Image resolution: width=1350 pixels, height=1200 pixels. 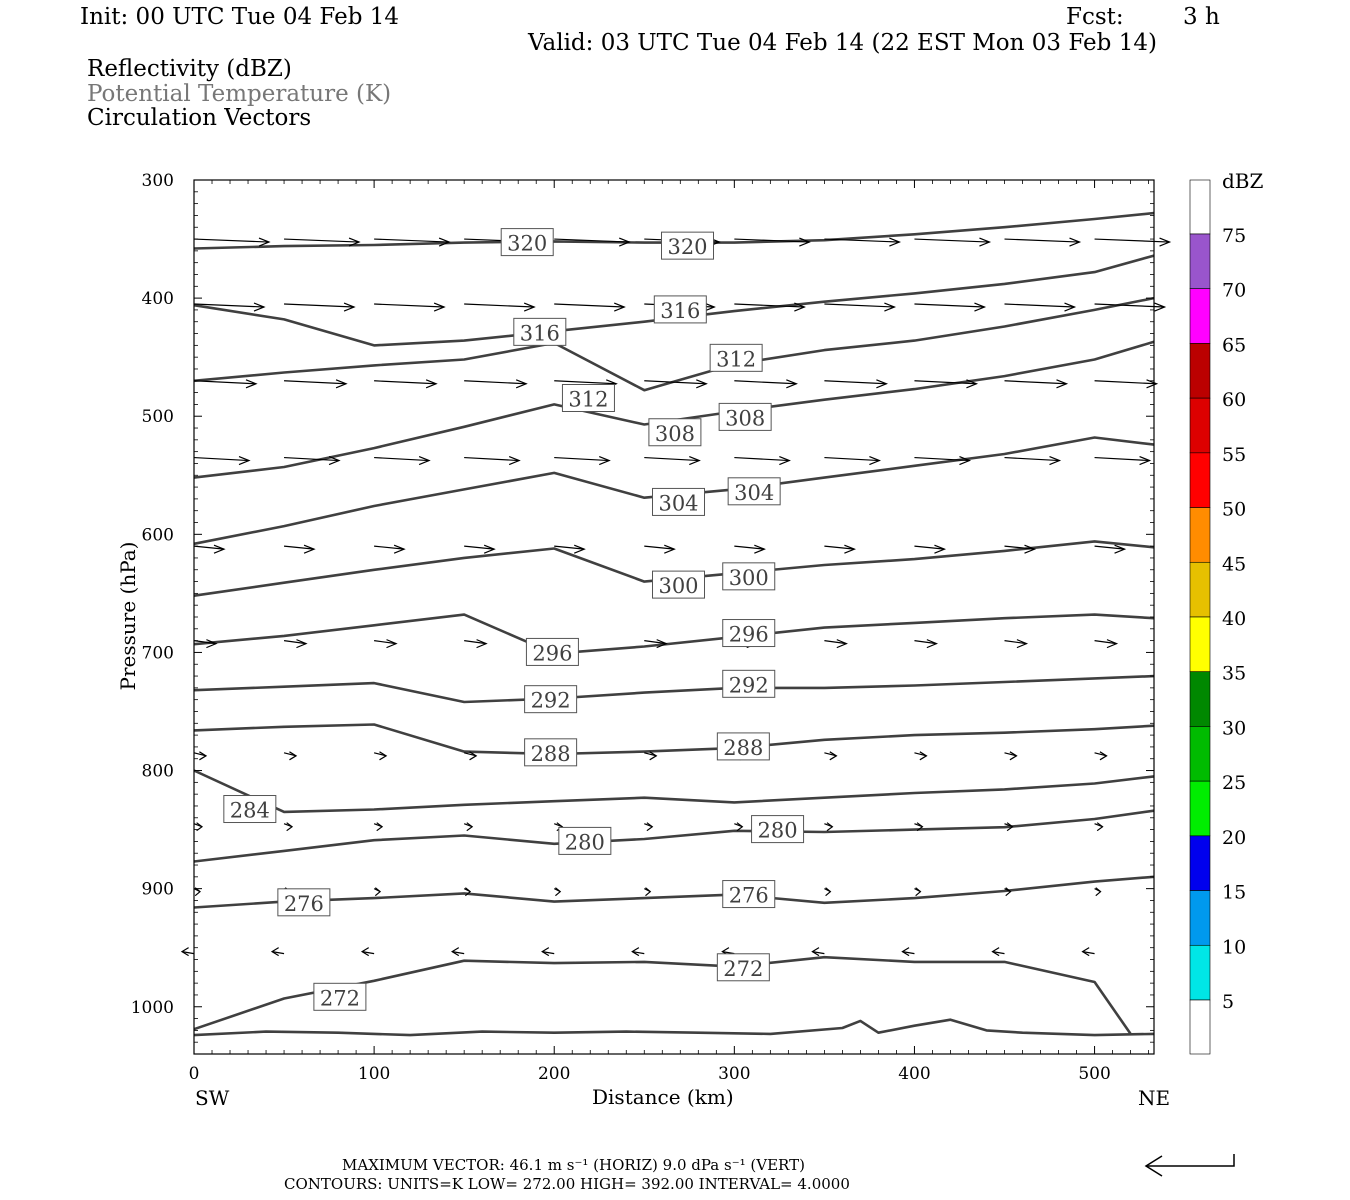 What do you see at coordinates (240, 17) in the screenshot?
I see `init-time: Init: 00 UTC Tue 04 Feb 14` at bounding box center [240, 17].